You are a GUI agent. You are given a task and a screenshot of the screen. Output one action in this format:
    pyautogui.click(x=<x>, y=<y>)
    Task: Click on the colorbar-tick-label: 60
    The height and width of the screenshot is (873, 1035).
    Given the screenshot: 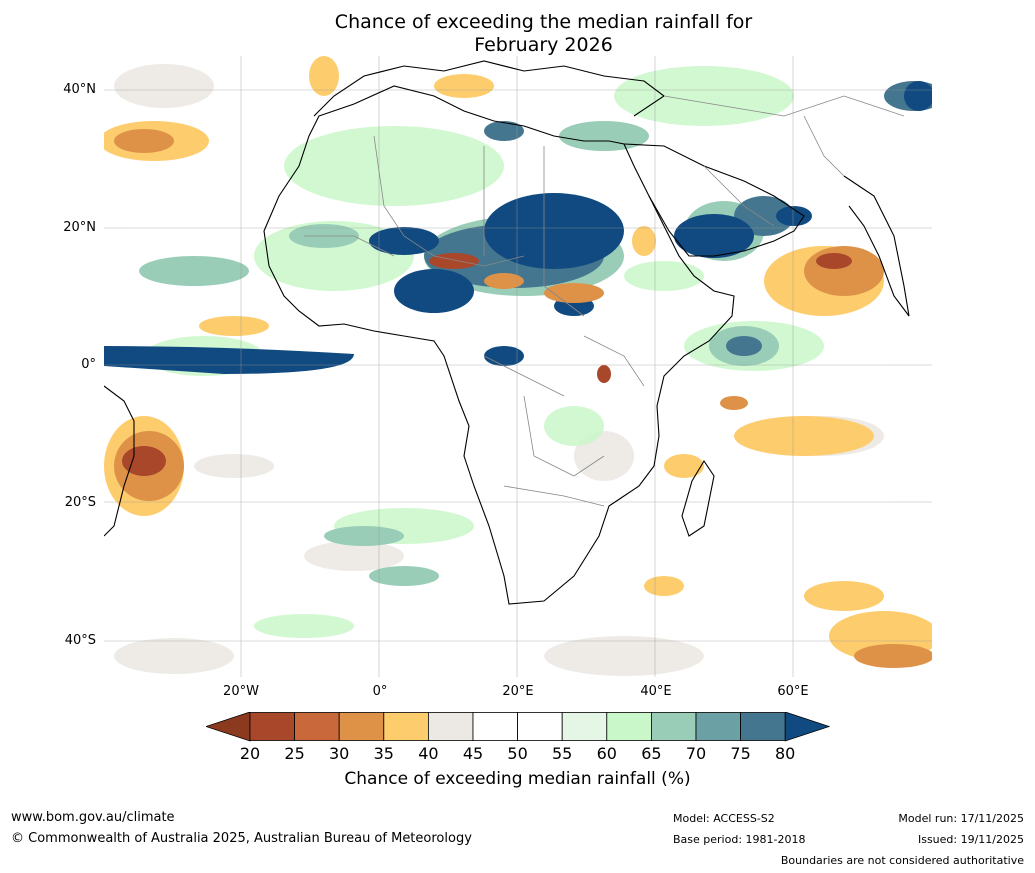 What is the action you would take?
    pyautogui.click(x=606, y=753)
    